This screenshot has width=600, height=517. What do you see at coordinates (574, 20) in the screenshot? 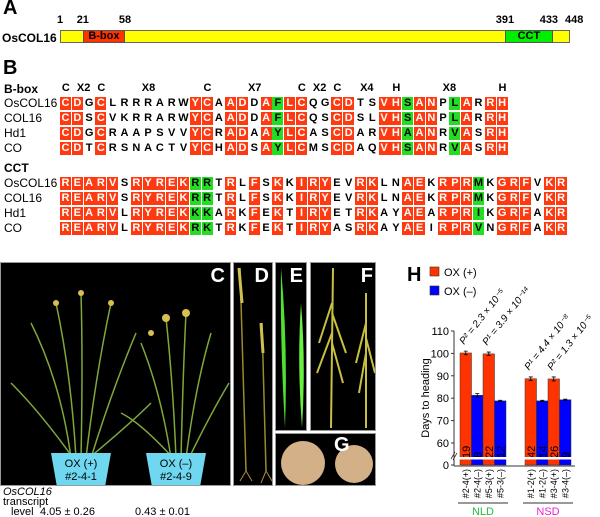
I see `position-label: 448` at bounding box center [574, 20].